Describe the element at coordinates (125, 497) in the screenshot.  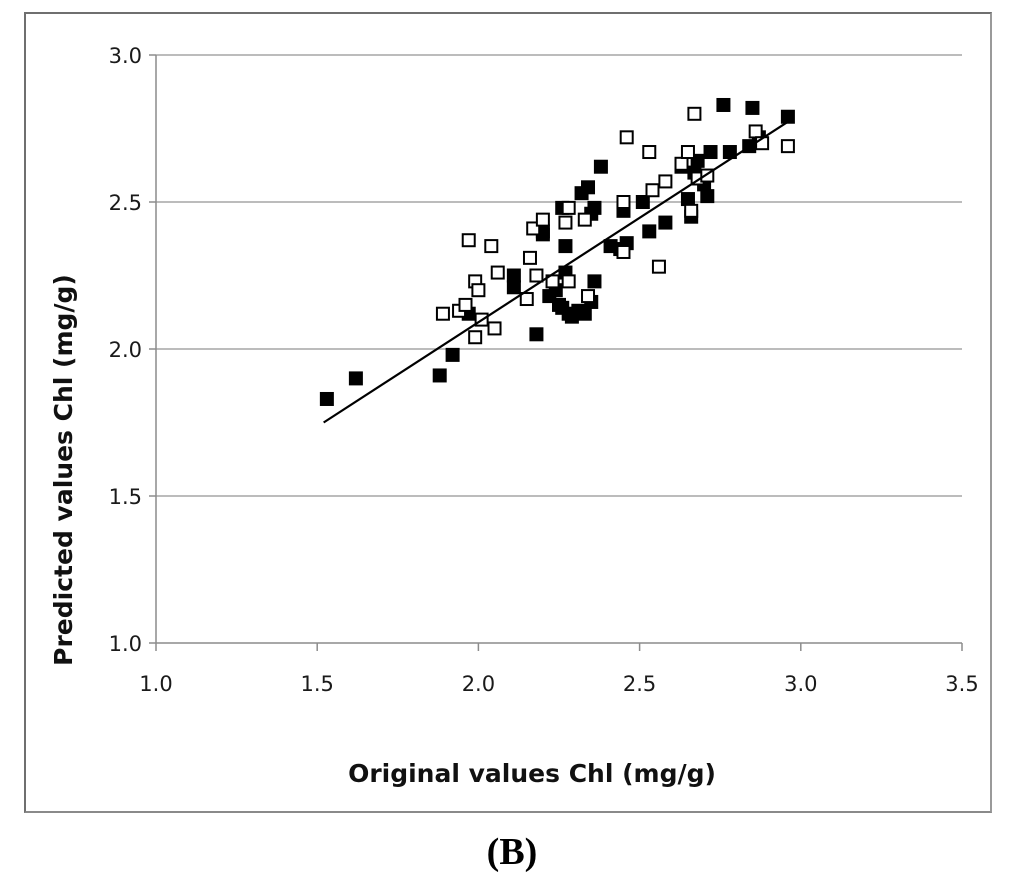
I see `y-tick-label: 1.5` at that location.